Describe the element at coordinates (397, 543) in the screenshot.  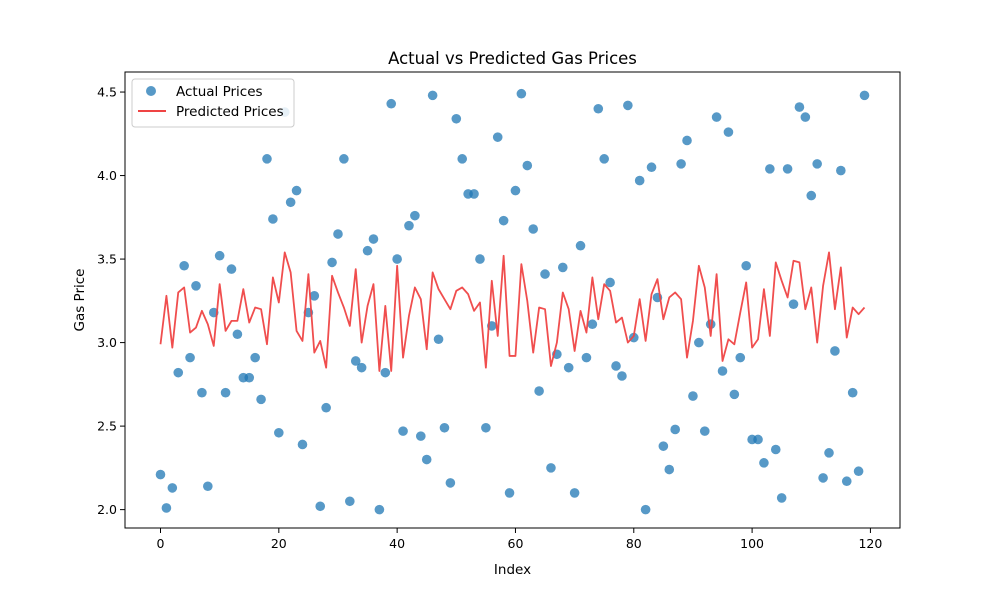
I see `x-tick-label: 40` at that location.